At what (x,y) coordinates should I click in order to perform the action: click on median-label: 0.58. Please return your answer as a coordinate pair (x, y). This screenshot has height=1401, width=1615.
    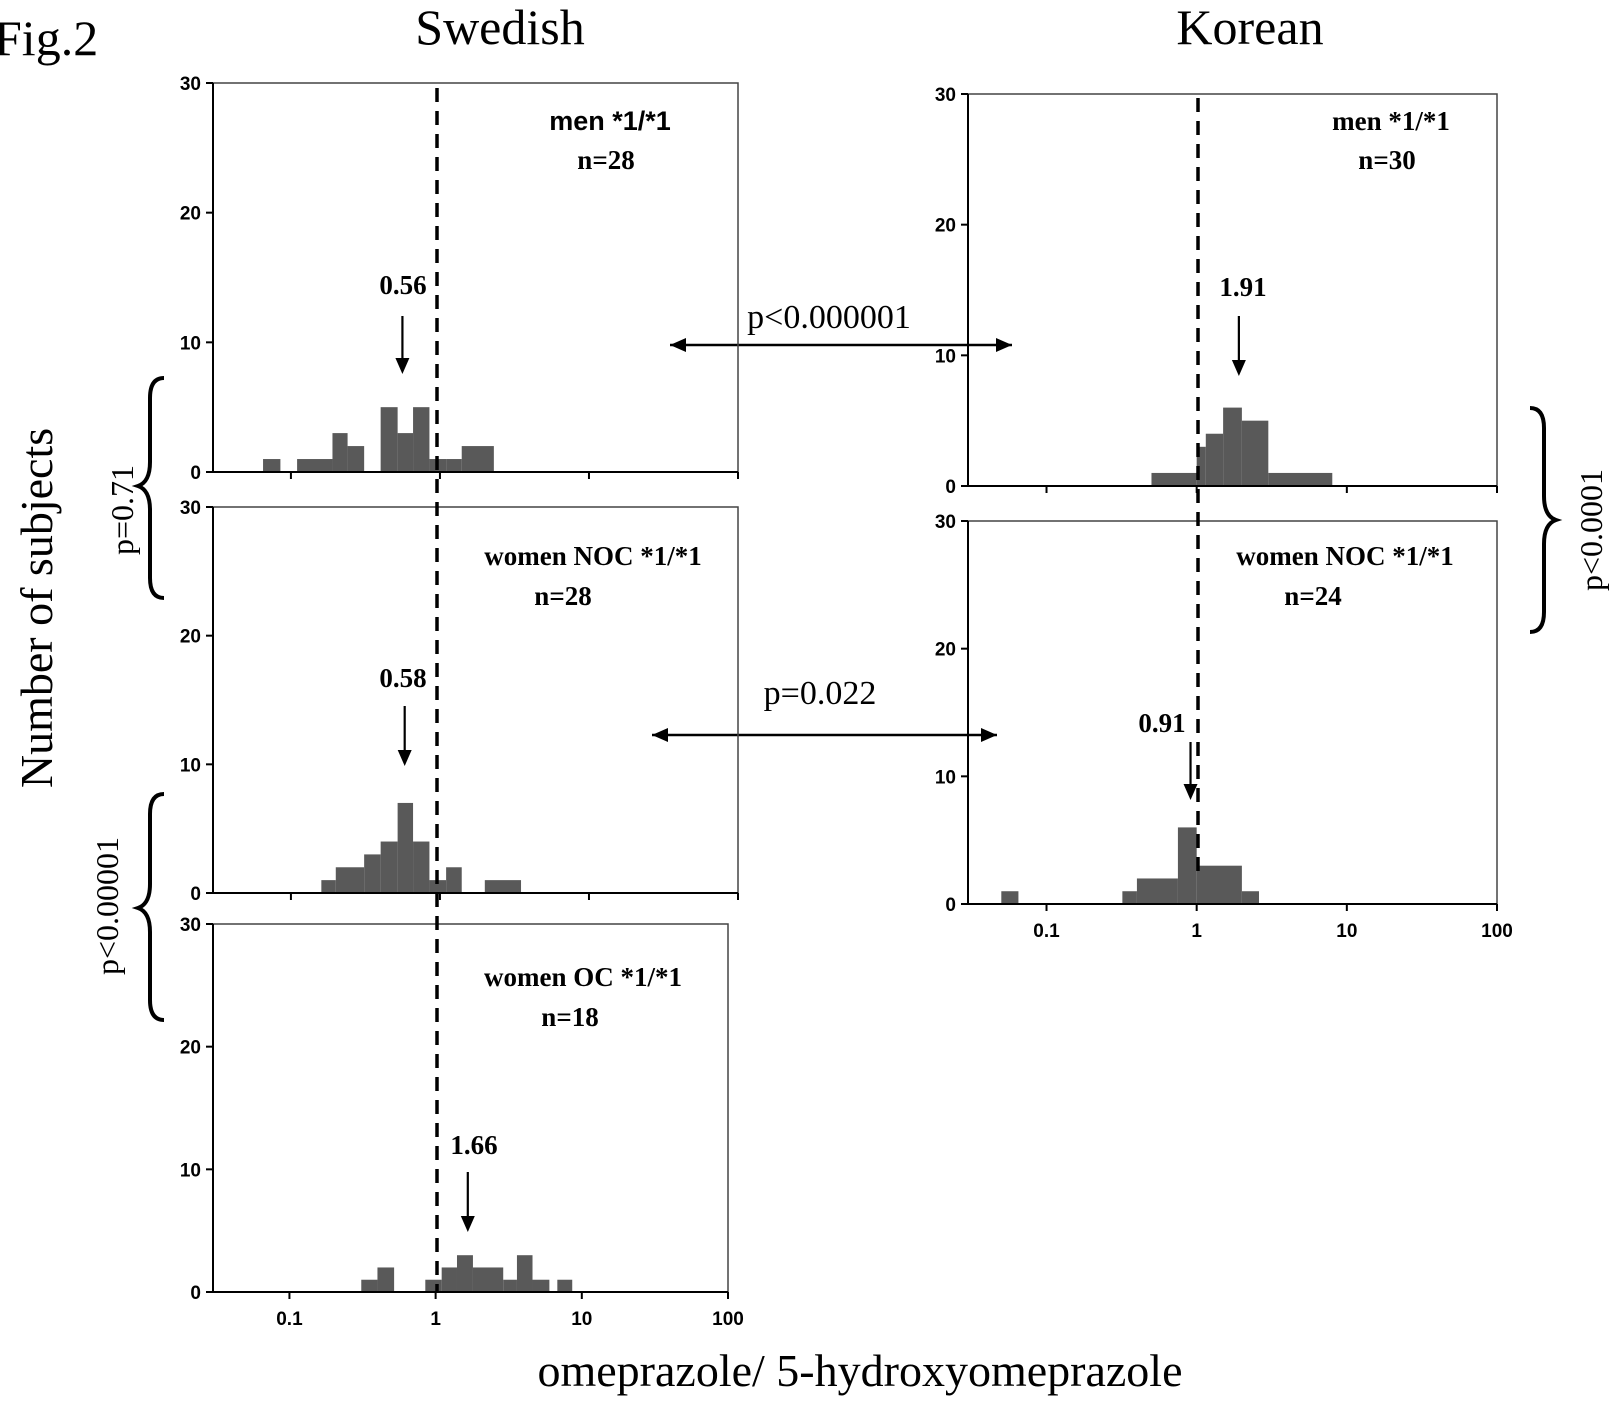
    Looking at the image, I should click on (402, 678).